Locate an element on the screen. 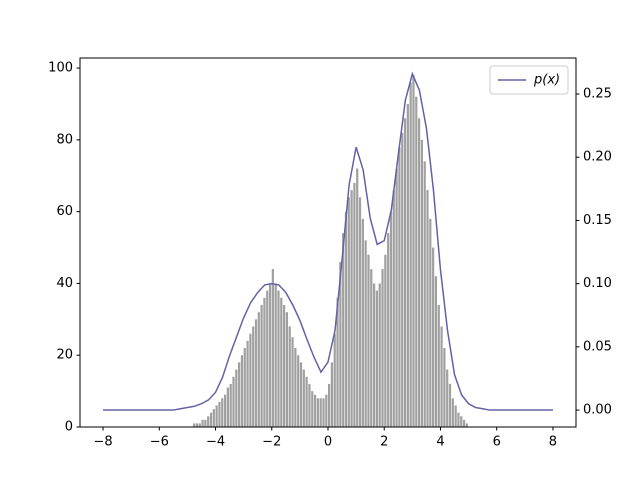 Image resolution: width=640 pixels, height=480 pixels. x-tick-label: −2 is located at coordinates (271, 442).